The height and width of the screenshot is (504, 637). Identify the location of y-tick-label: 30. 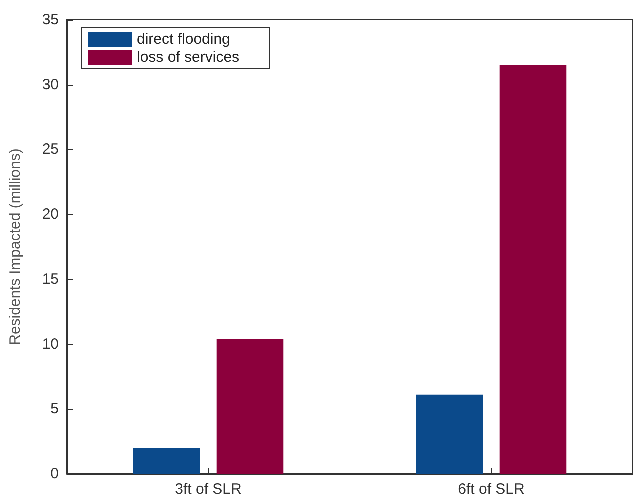
(50, 85).